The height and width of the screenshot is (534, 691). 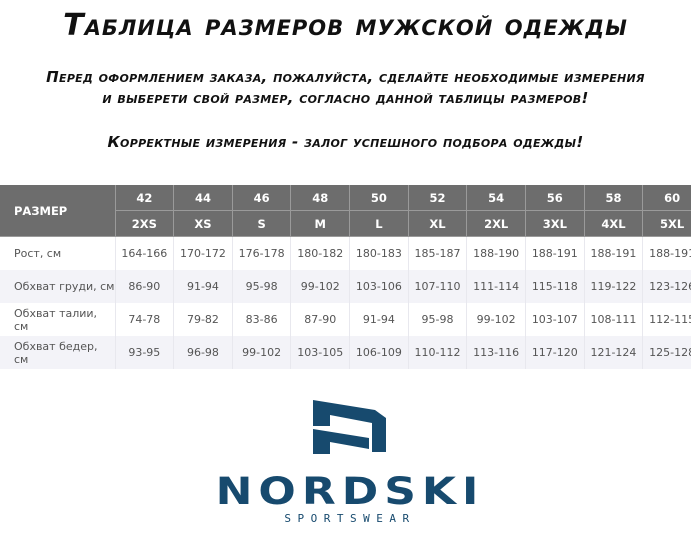 I want to click on table-cell: 110-112, so click(x=438, y=352).